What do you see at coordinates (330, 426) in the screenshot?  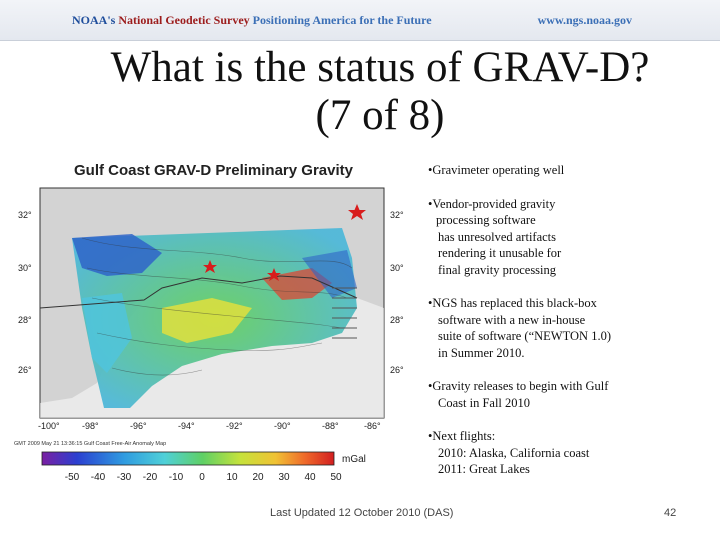 I see `lon-label: -88°` at bounding box center [330, 426].